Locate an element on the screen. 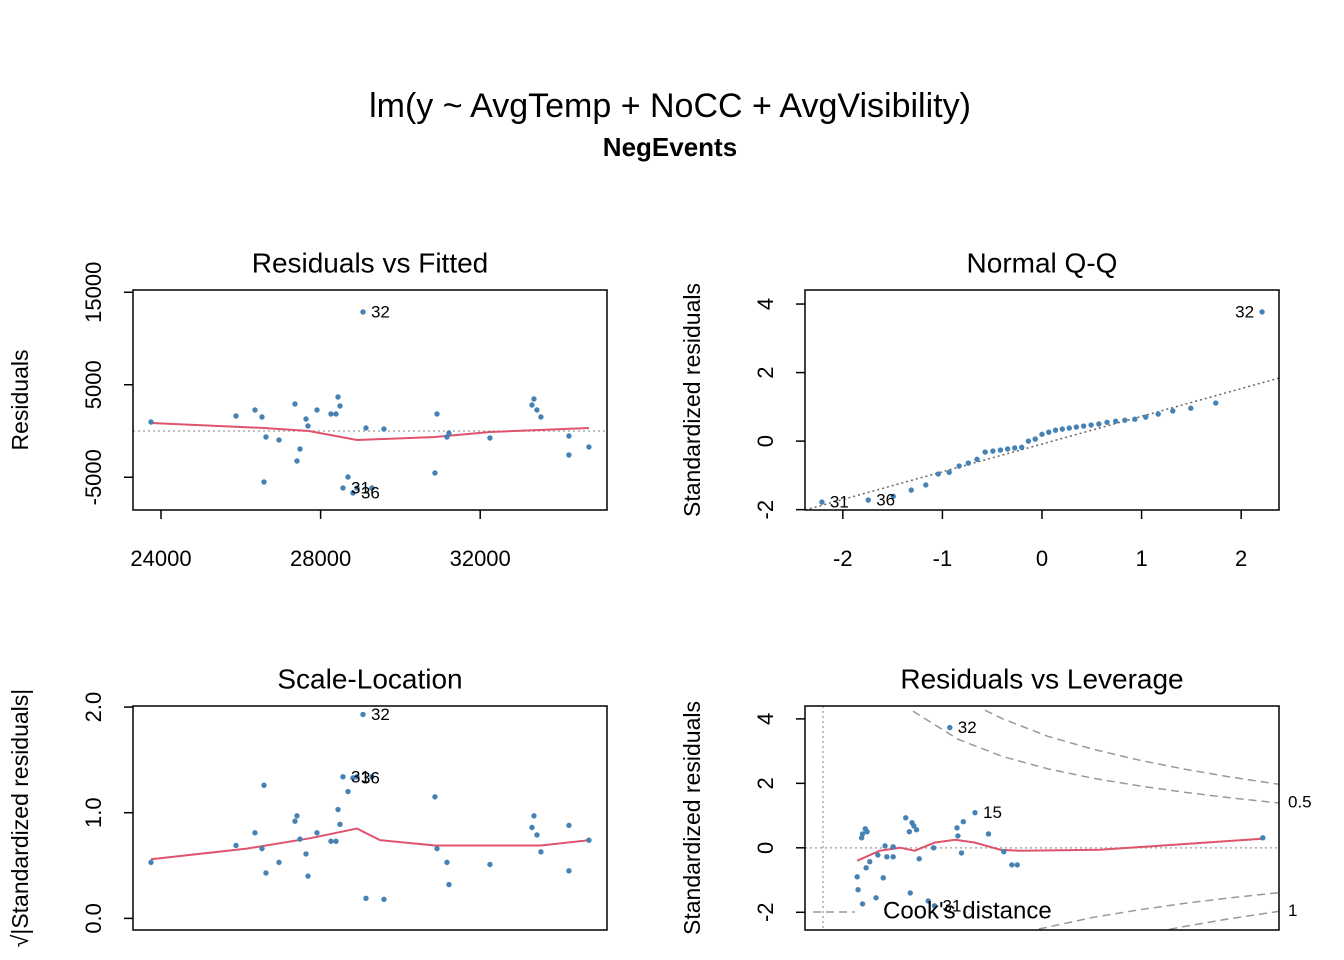 The image size is (1344, 960). panel-title: Residuals vs Fitted is located at coordinates (370, 262).